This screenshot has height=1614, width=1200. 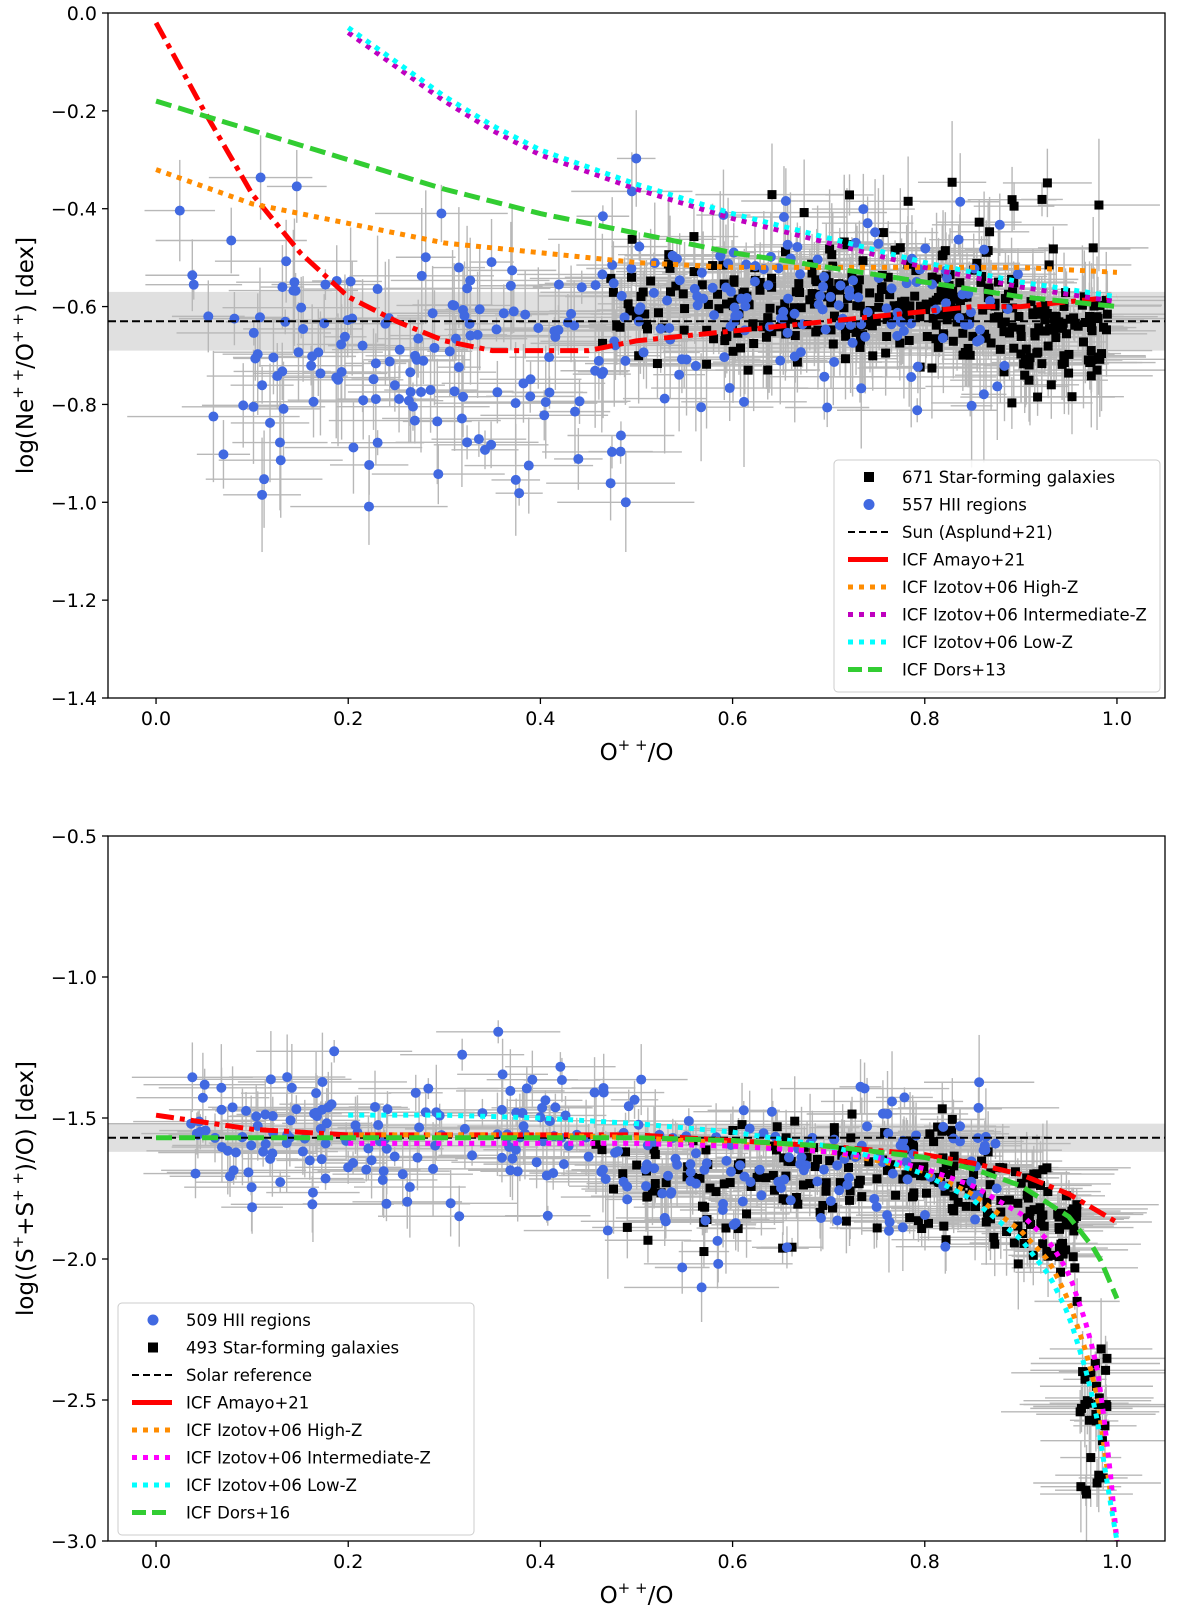 What do you see at coordinates (274, 1430) in the screenshot?
I see `legend-label: ICF Izotov+06 High-Z` at bounding box center [274, 1430].